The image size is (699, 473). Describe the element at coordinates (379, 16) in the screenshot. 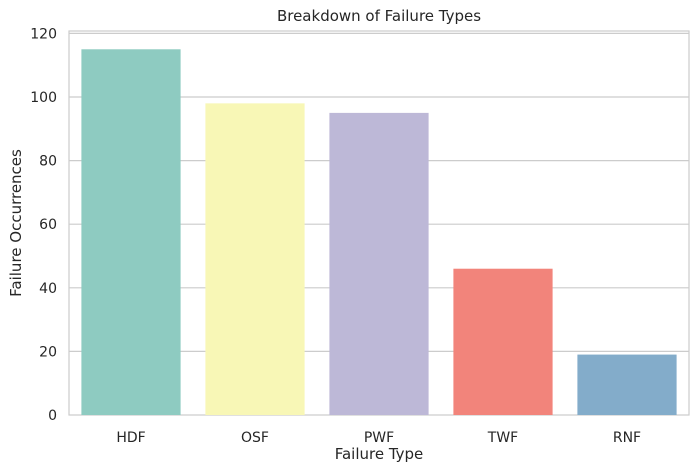

I see `chart-title: Breakdown of Failure Types` at that location.